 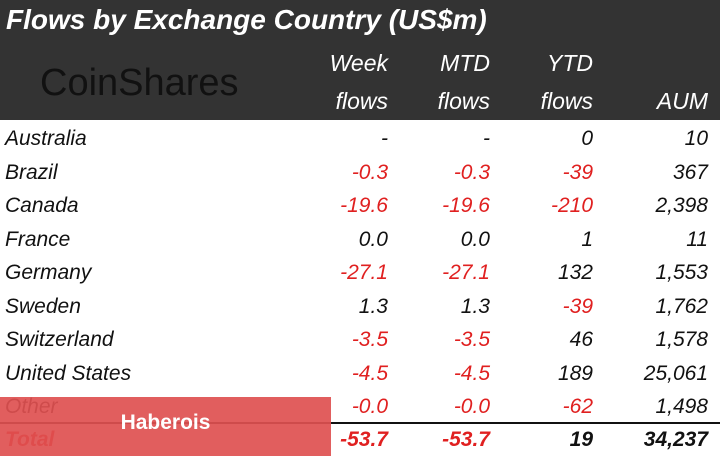 I want to click on overlay-text: Haberois, so click(x=165, y=422).